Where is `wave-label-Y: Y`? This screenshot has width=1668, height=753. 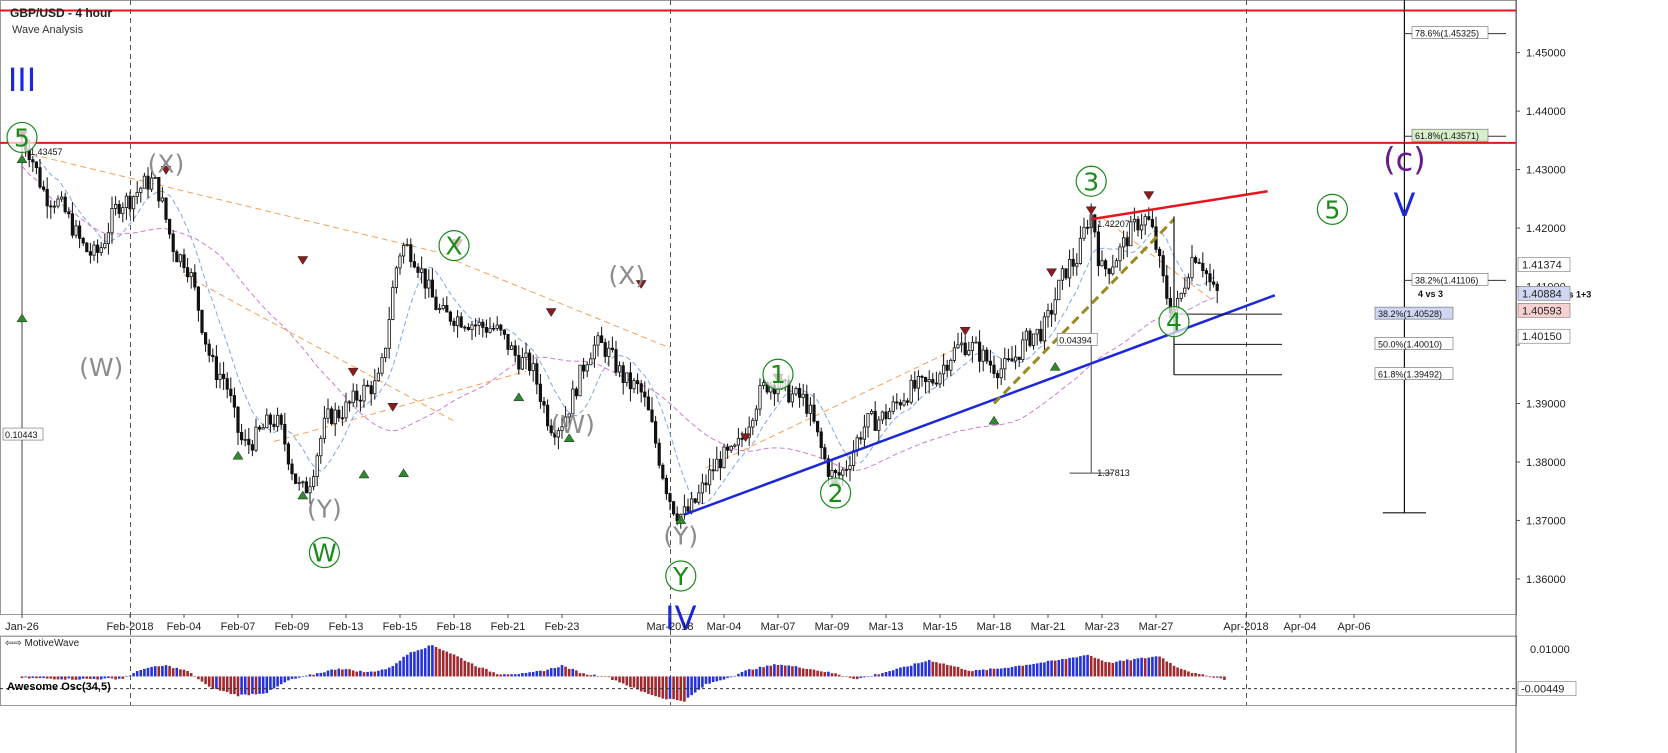
wave-label-Y: Y is located at coordinates (680, 576).